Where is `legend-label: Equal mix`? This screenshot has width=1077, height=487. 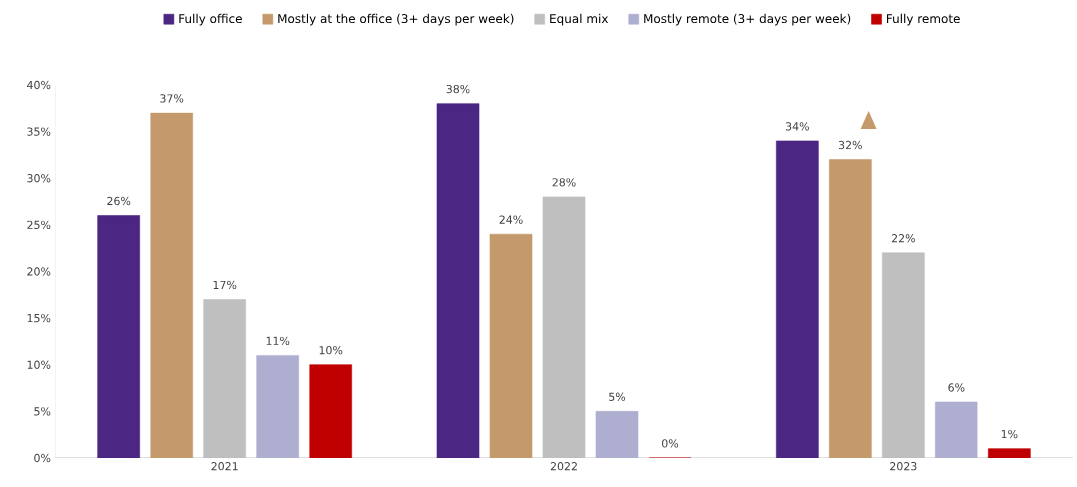
legend-label: Equal mix is located at coordinates (579, 19).